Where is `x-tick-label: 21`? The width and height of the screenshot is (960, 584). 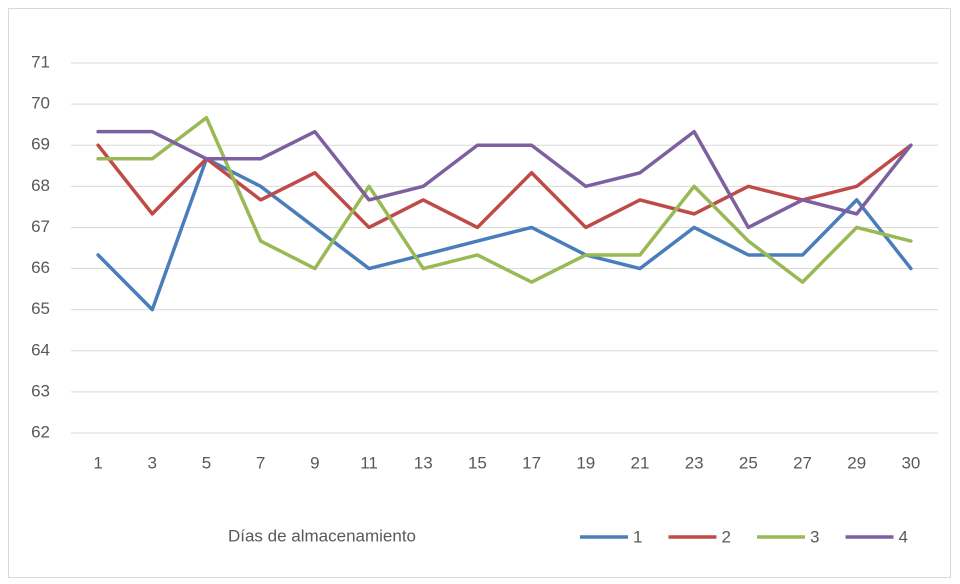
x-tick-label: 21 is located at coordinates (640, 462).